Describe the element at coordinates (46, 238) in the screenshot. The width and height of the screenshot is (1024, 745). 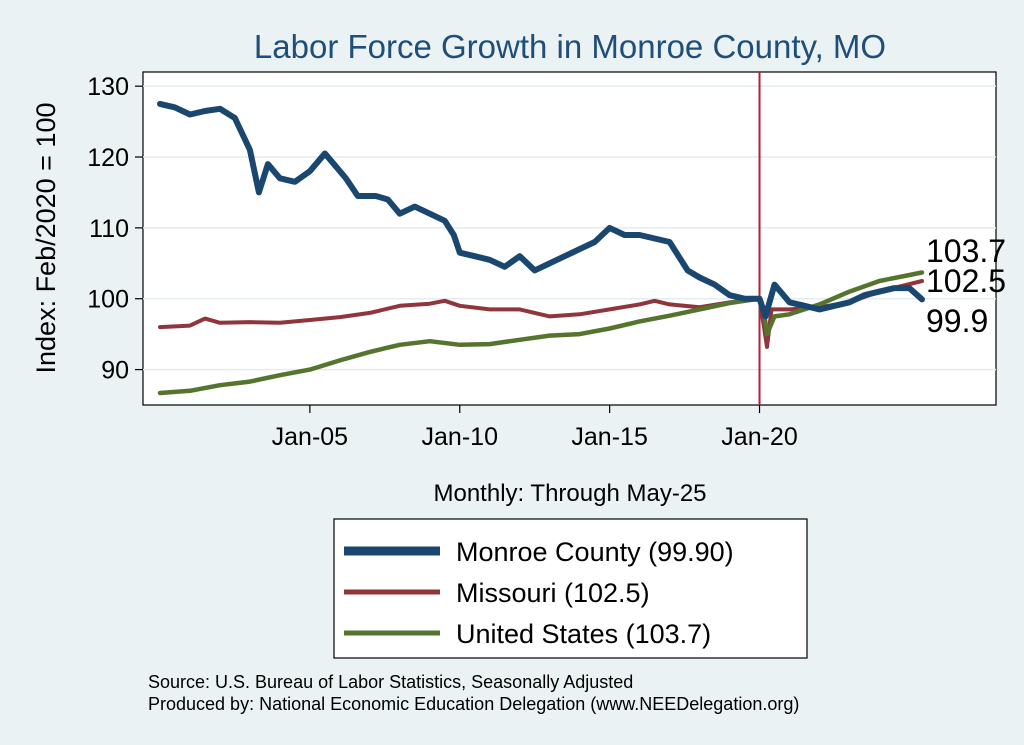
I see `y-axis-label: Index: Feb/2020 = 100` at that location.